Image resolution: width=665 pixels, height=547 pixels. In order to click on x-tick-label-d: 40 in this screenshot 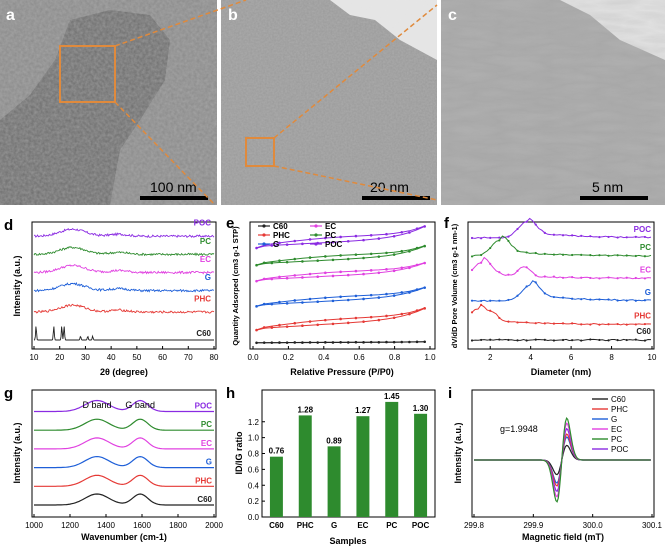, I will do `click(111, 357)`.